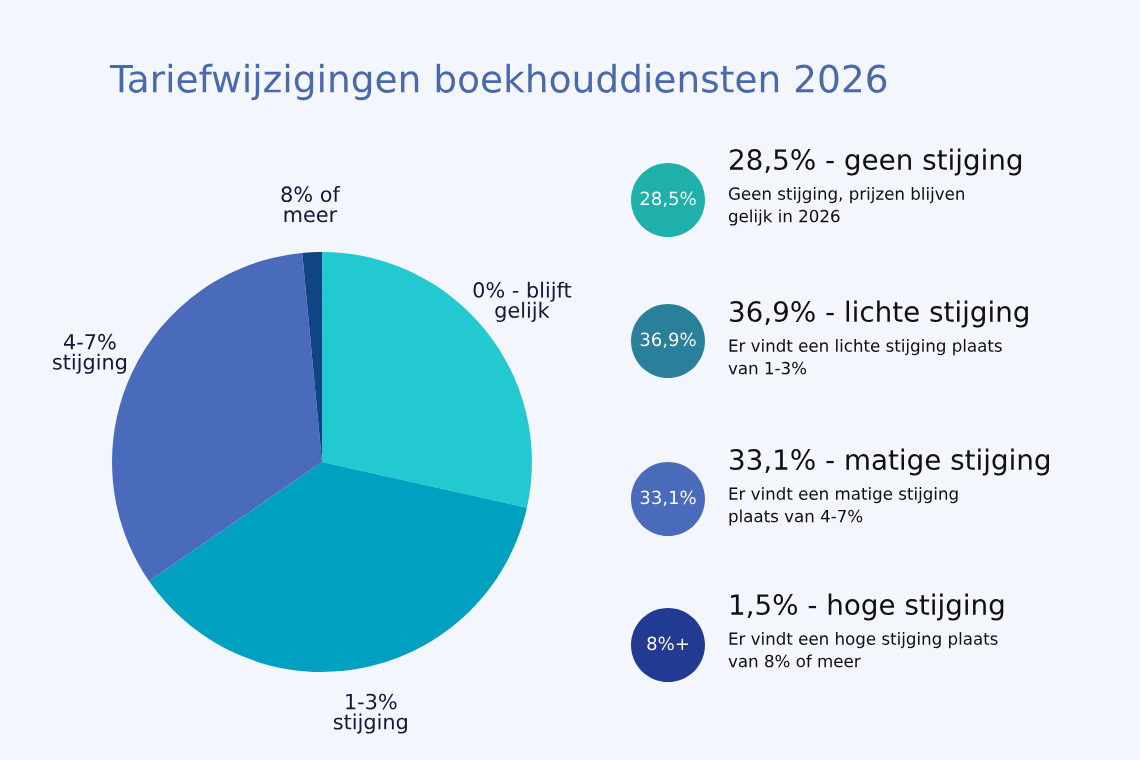  Describe the element at coordinates (522, 302) in the screenshot. I see `slice-label: 0% - blijft gelijk` at that location.